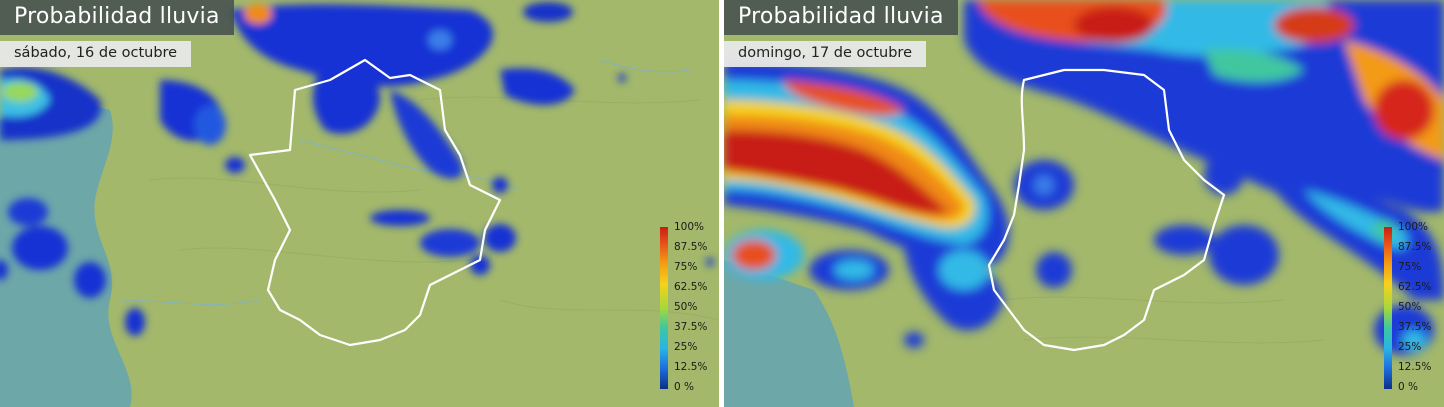 This screenshot has width=1444, height=407. Describe the element at coordinates (721, 203) in the screenshot. I see `panel-divider` at that location.